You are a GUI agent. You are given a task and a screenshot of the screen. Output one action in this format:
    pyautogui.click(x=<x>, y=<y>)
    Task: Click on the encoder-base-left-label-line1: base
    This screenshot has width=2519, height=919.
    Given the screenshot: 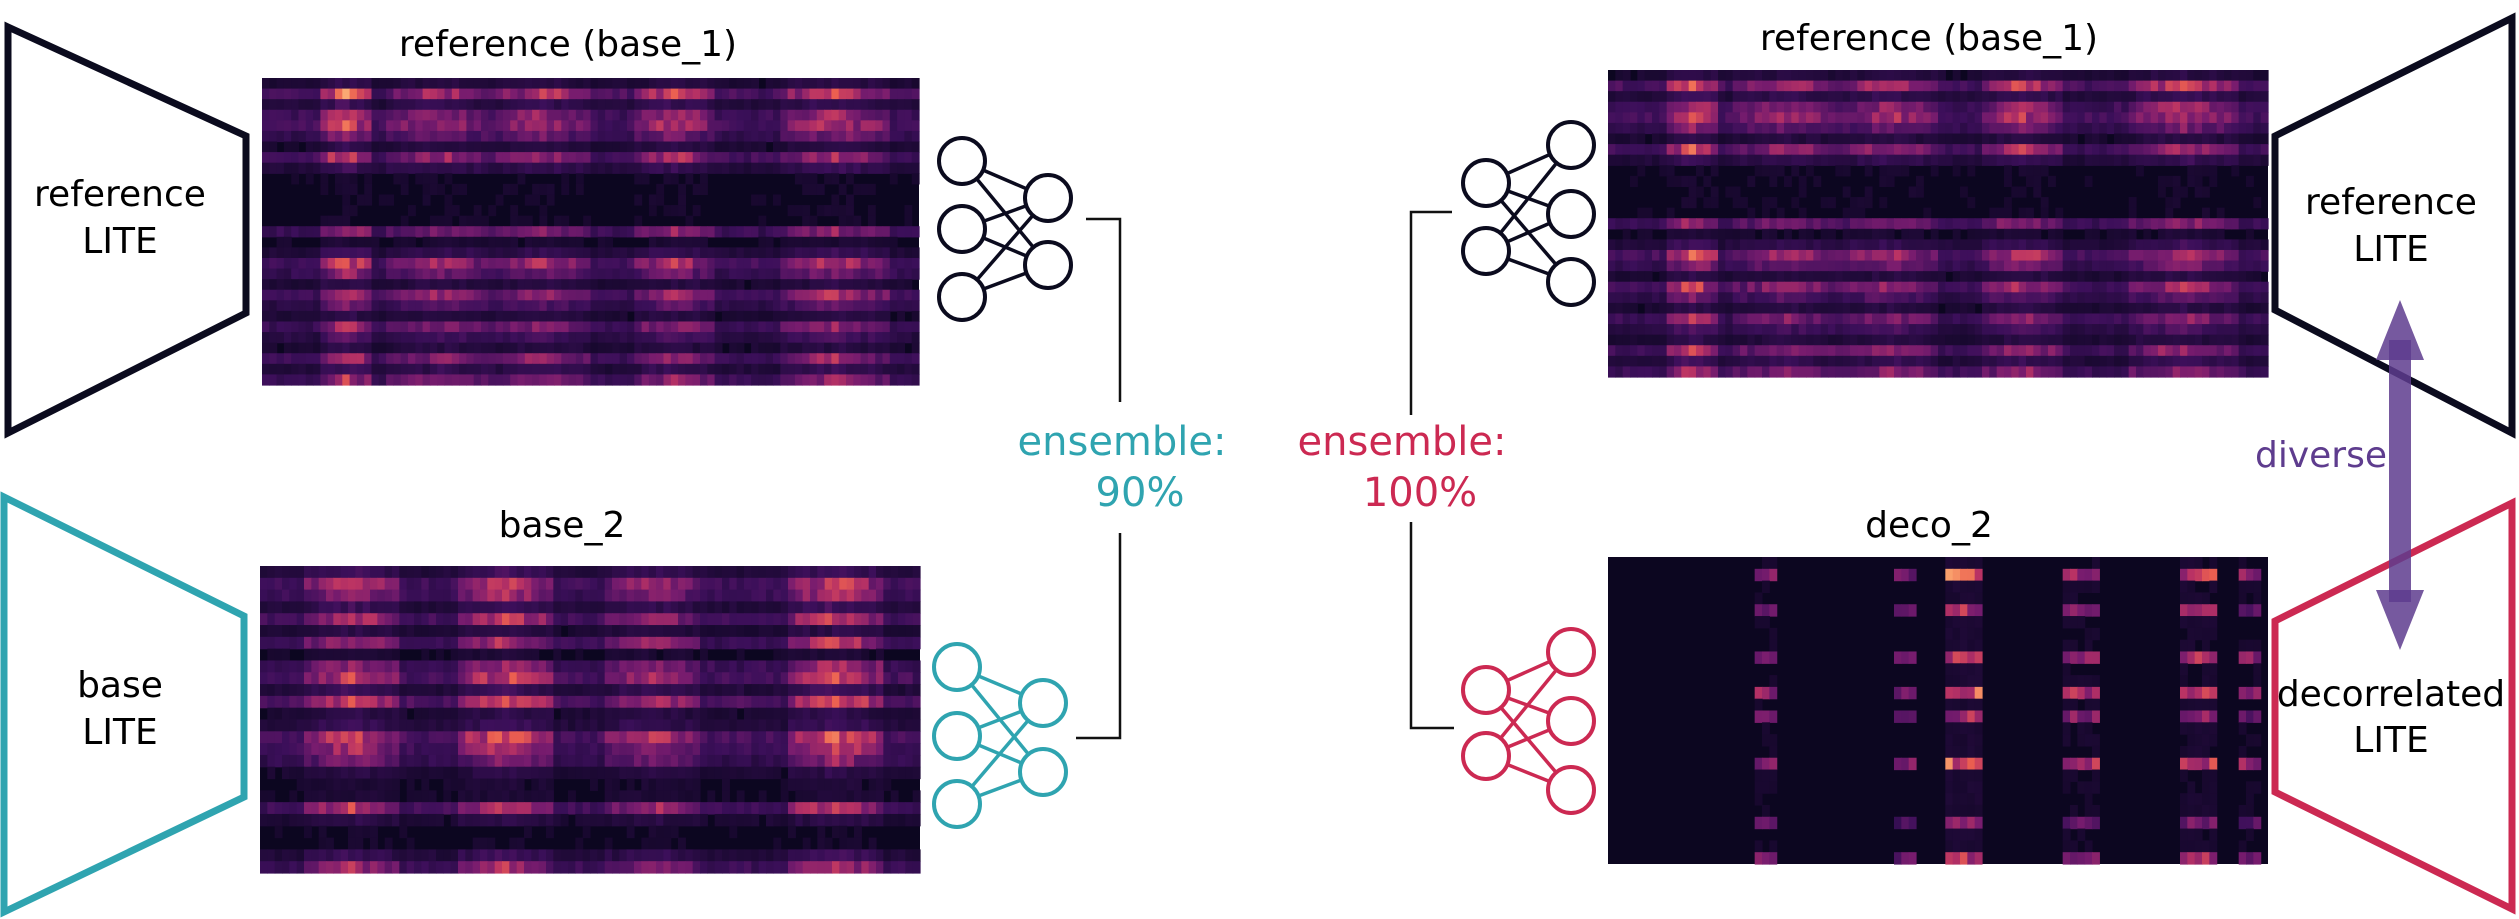 What is the action you would take?
    pyautogui.click(x=120, y=685)
    